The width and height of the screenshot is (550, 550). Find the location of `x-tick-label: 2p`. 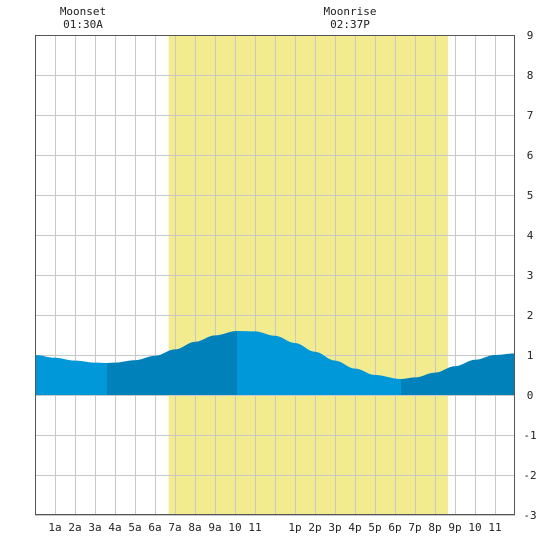

x-tick-label: 2p is located at coordinates (314, 527).